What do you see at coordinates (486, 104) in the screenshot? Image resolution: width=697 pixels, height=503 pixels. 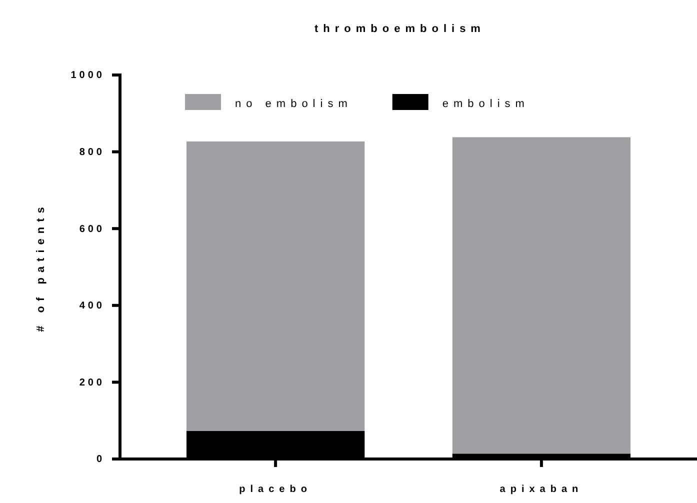 I see `legend-label: embolism` at bounding box center [486, 104].